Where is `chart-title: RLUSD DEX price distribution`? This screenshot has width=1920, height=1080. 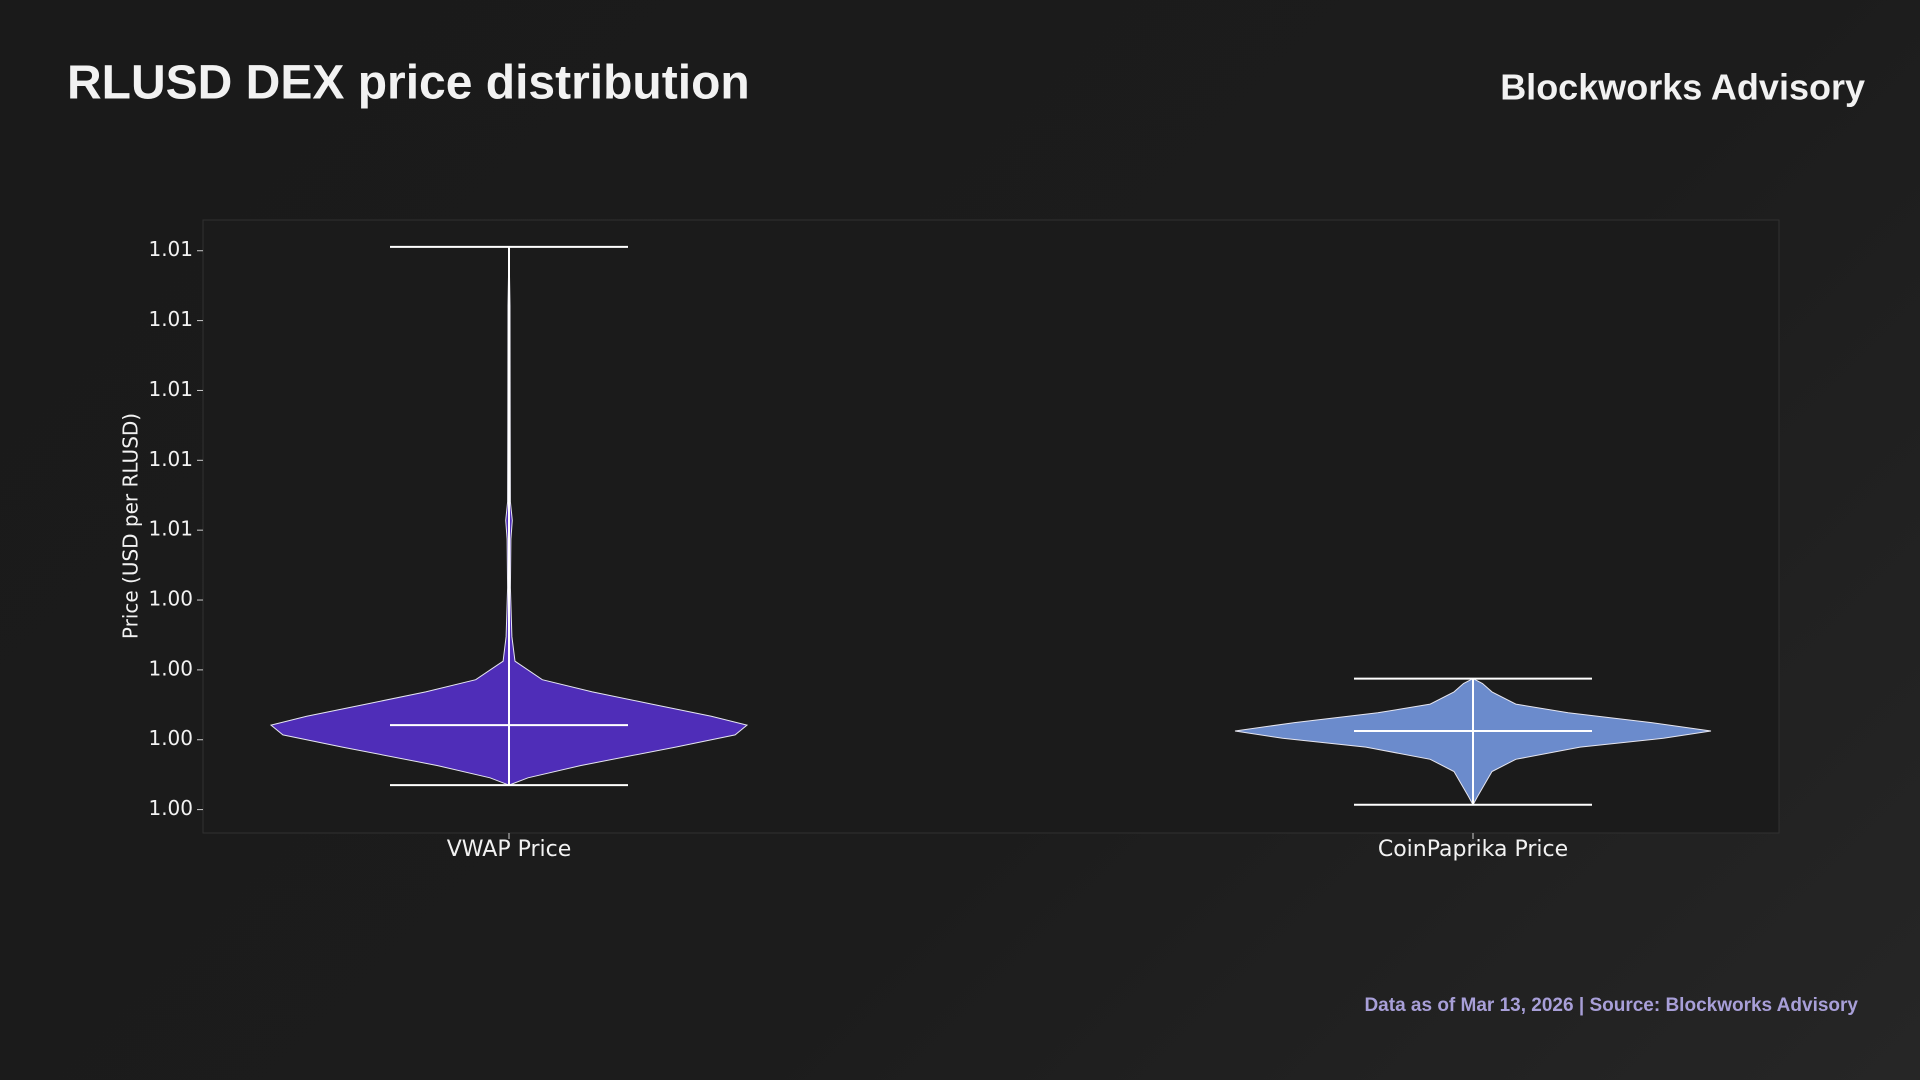
chart-title: RLUSD DEX price distribution is located at coordinates (408, 83).